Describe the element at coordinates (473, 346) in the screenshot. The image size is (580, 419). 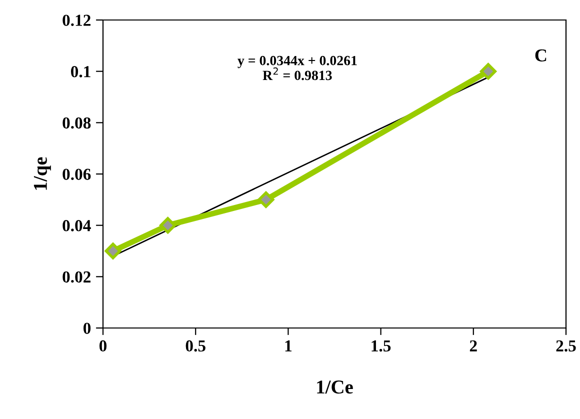
I see `x-tick-label: 2` at that location.